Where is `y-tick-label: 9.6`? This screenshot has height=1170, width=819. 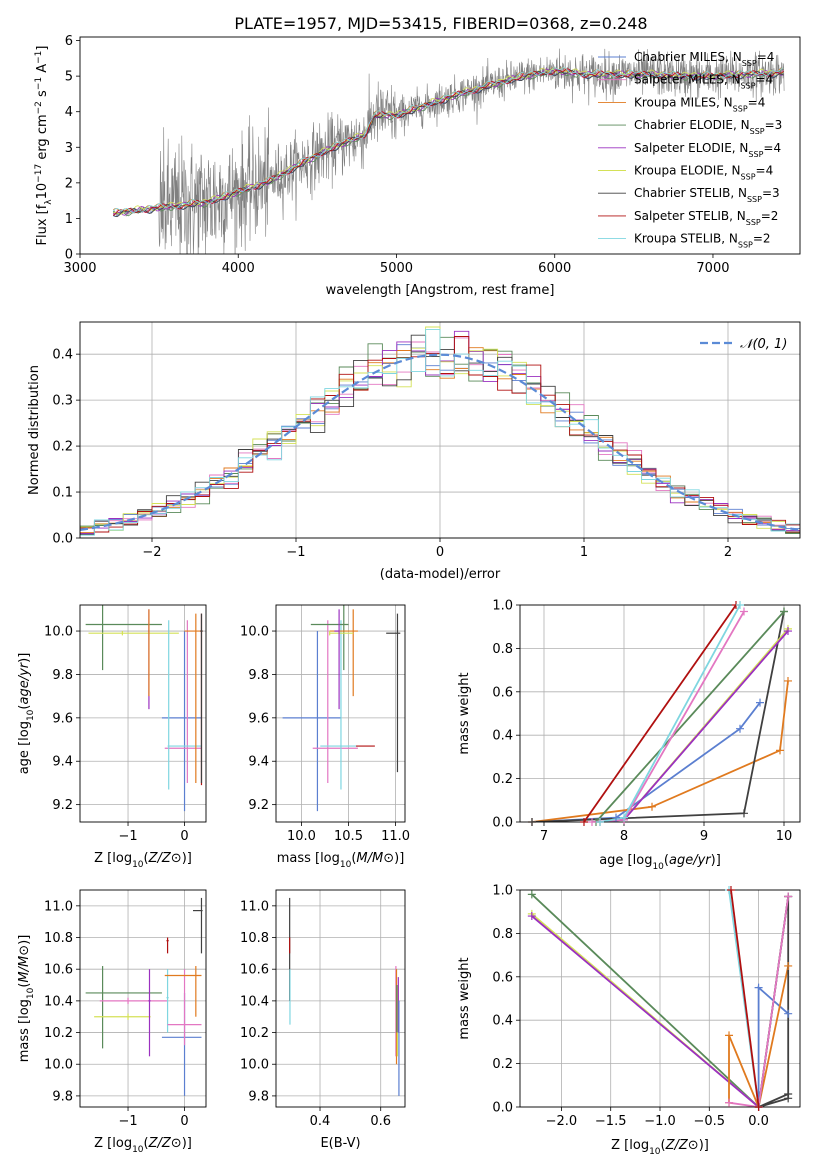 y-tick-label: 9.6 is located at coordinates (258, 718).